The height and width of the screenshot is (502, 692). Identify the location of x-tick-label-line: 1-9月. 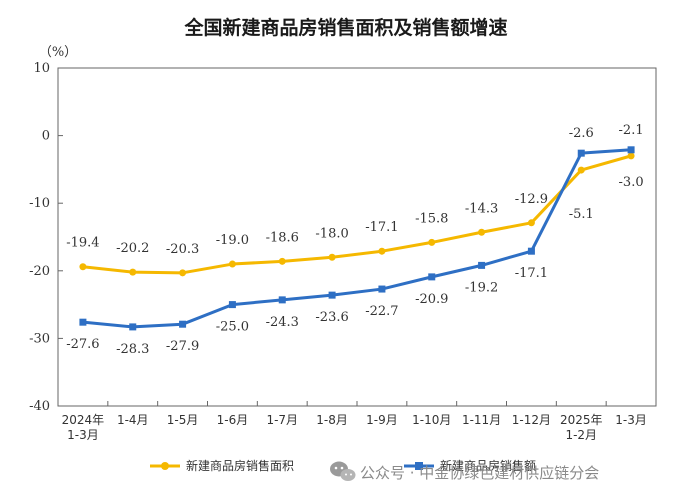
(382, 420).